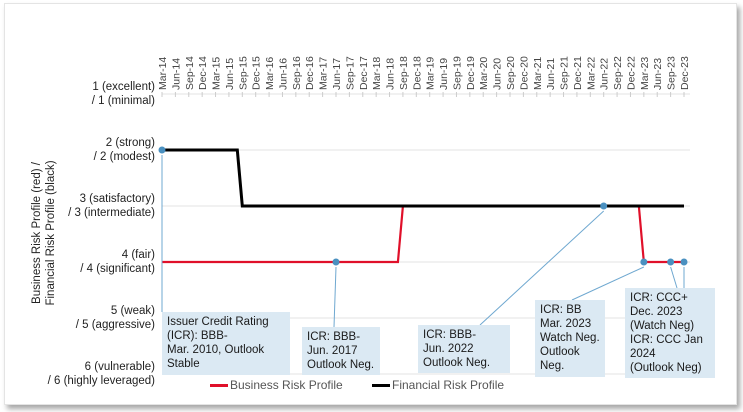  What do you see at coordinates (511, 73) in the screenshot?
I see `x-tick-label: Sep-20` at bounding box center [511, 73].